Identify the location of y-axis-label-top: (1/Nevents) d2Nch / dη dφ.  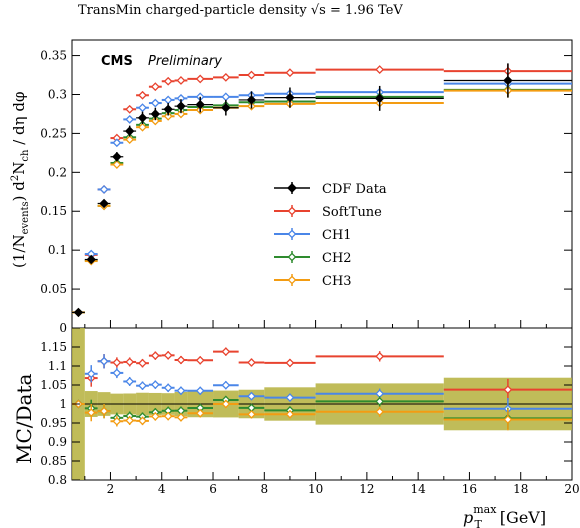
(20, 180).